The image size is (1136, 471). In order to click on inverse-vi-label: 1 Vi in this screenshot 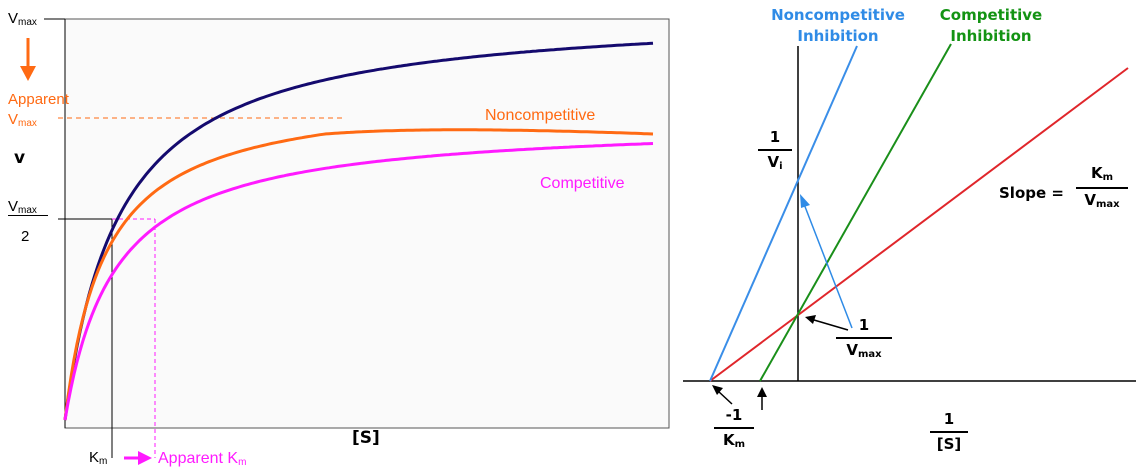, I will do `click(775, 151)`.